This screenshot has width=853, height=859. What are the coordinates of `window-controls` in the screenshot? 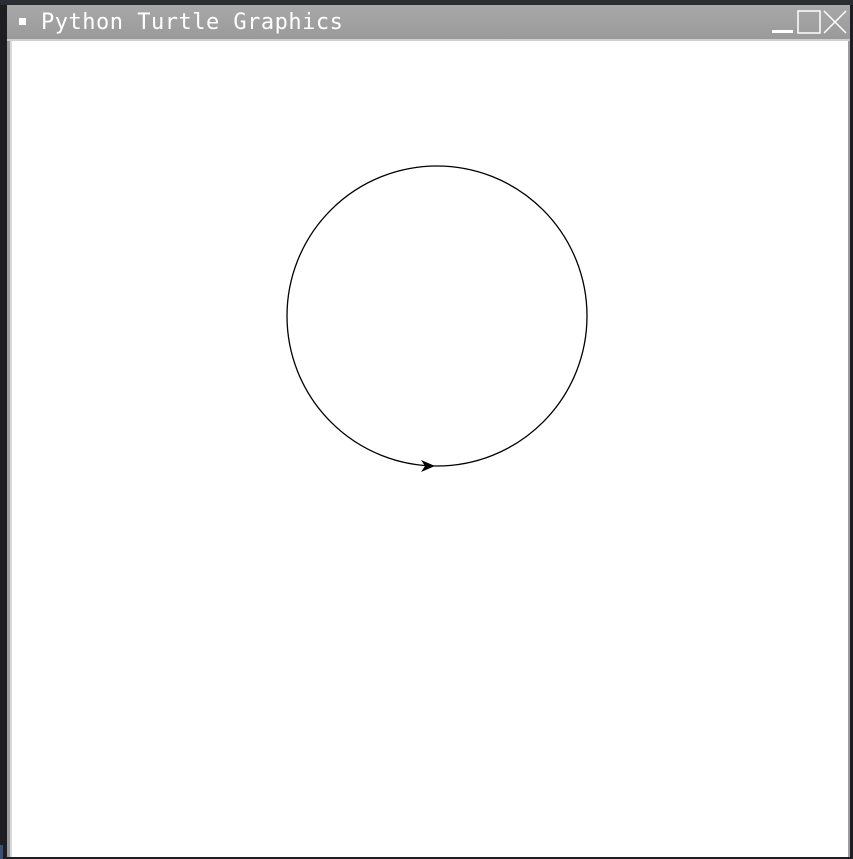 It's located at (809, 22).